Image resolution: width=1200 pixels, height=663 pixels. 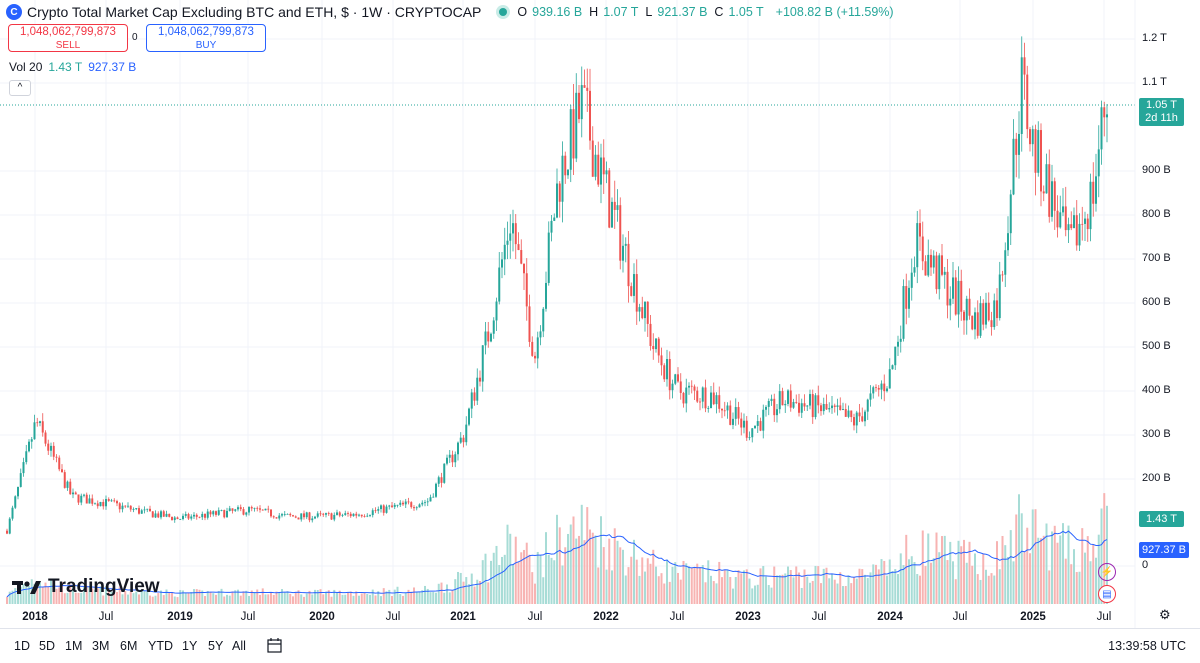 I want to click on buy-label: BUY, so click(x=206, y=45).